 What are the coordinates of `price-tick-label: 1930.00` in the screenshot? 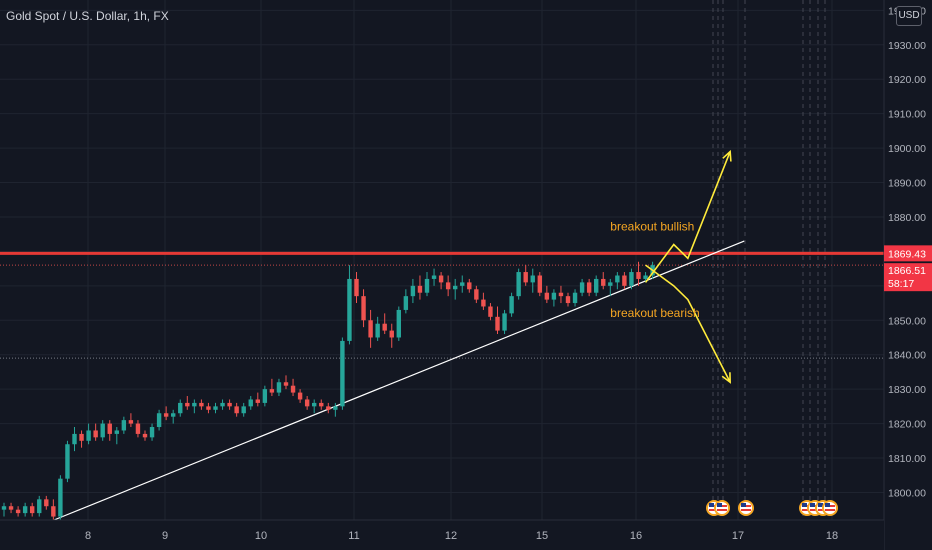 It's located at (907, 46).